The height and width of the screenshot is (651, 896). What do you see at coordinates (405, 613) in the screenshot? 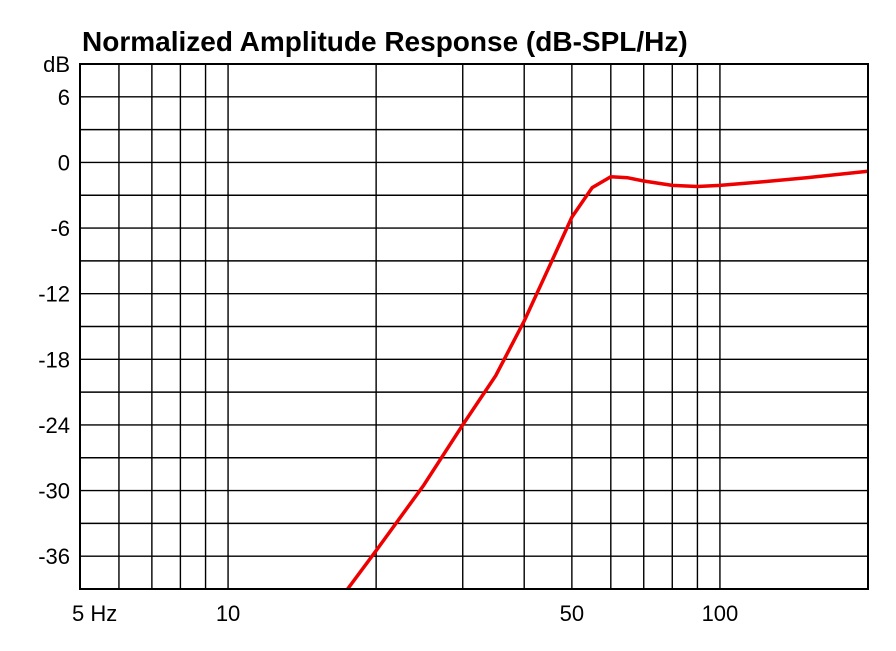
I see `x-axis-tick-labels: 5 Hz 10 50 100` at bounding box center [405, 613].